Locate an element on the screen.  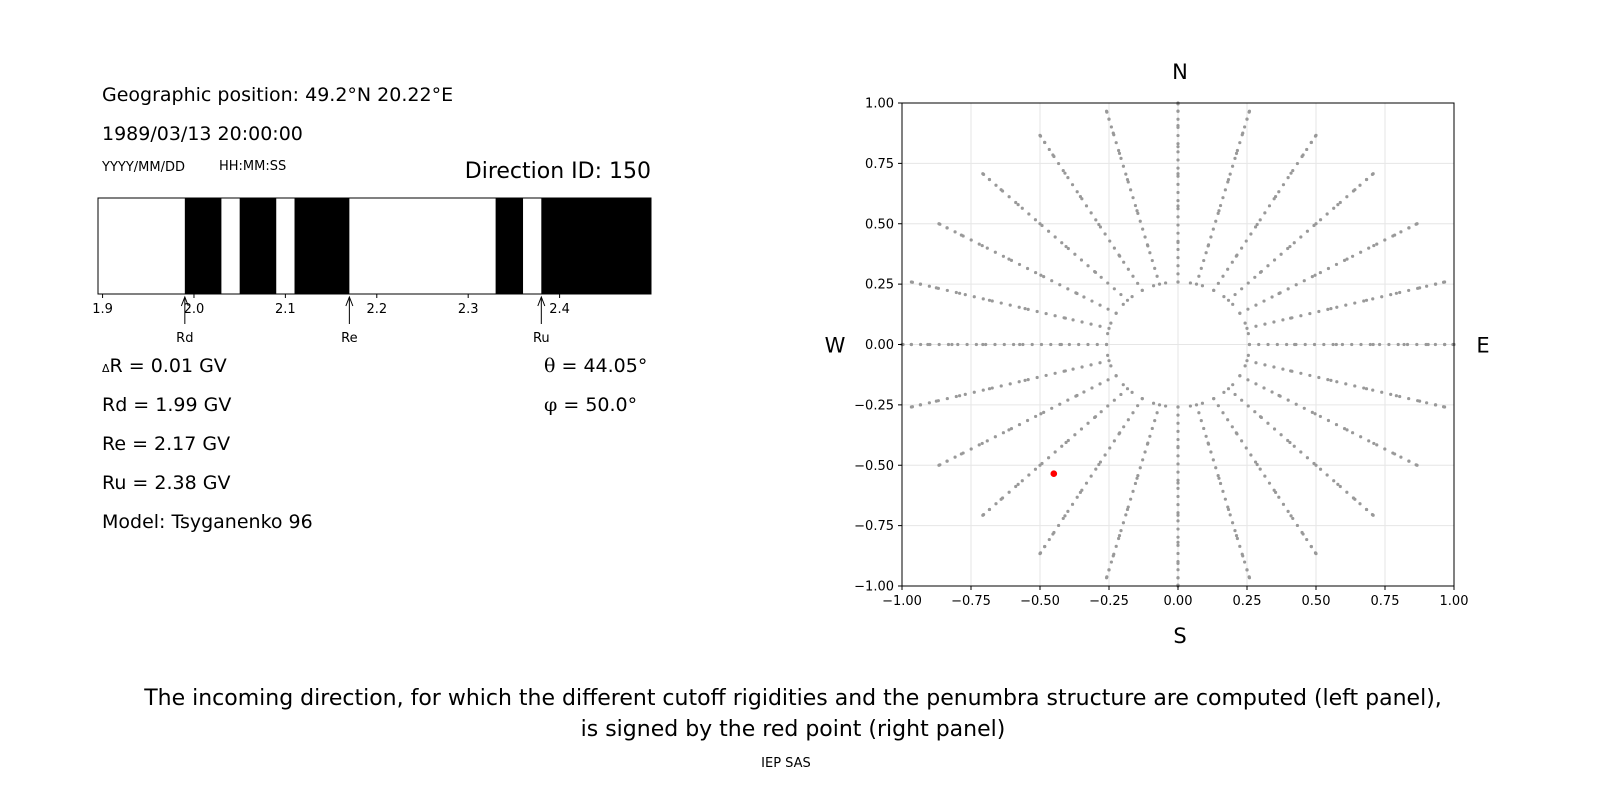
sky-selected-point is located at coordinates (1054, 474).